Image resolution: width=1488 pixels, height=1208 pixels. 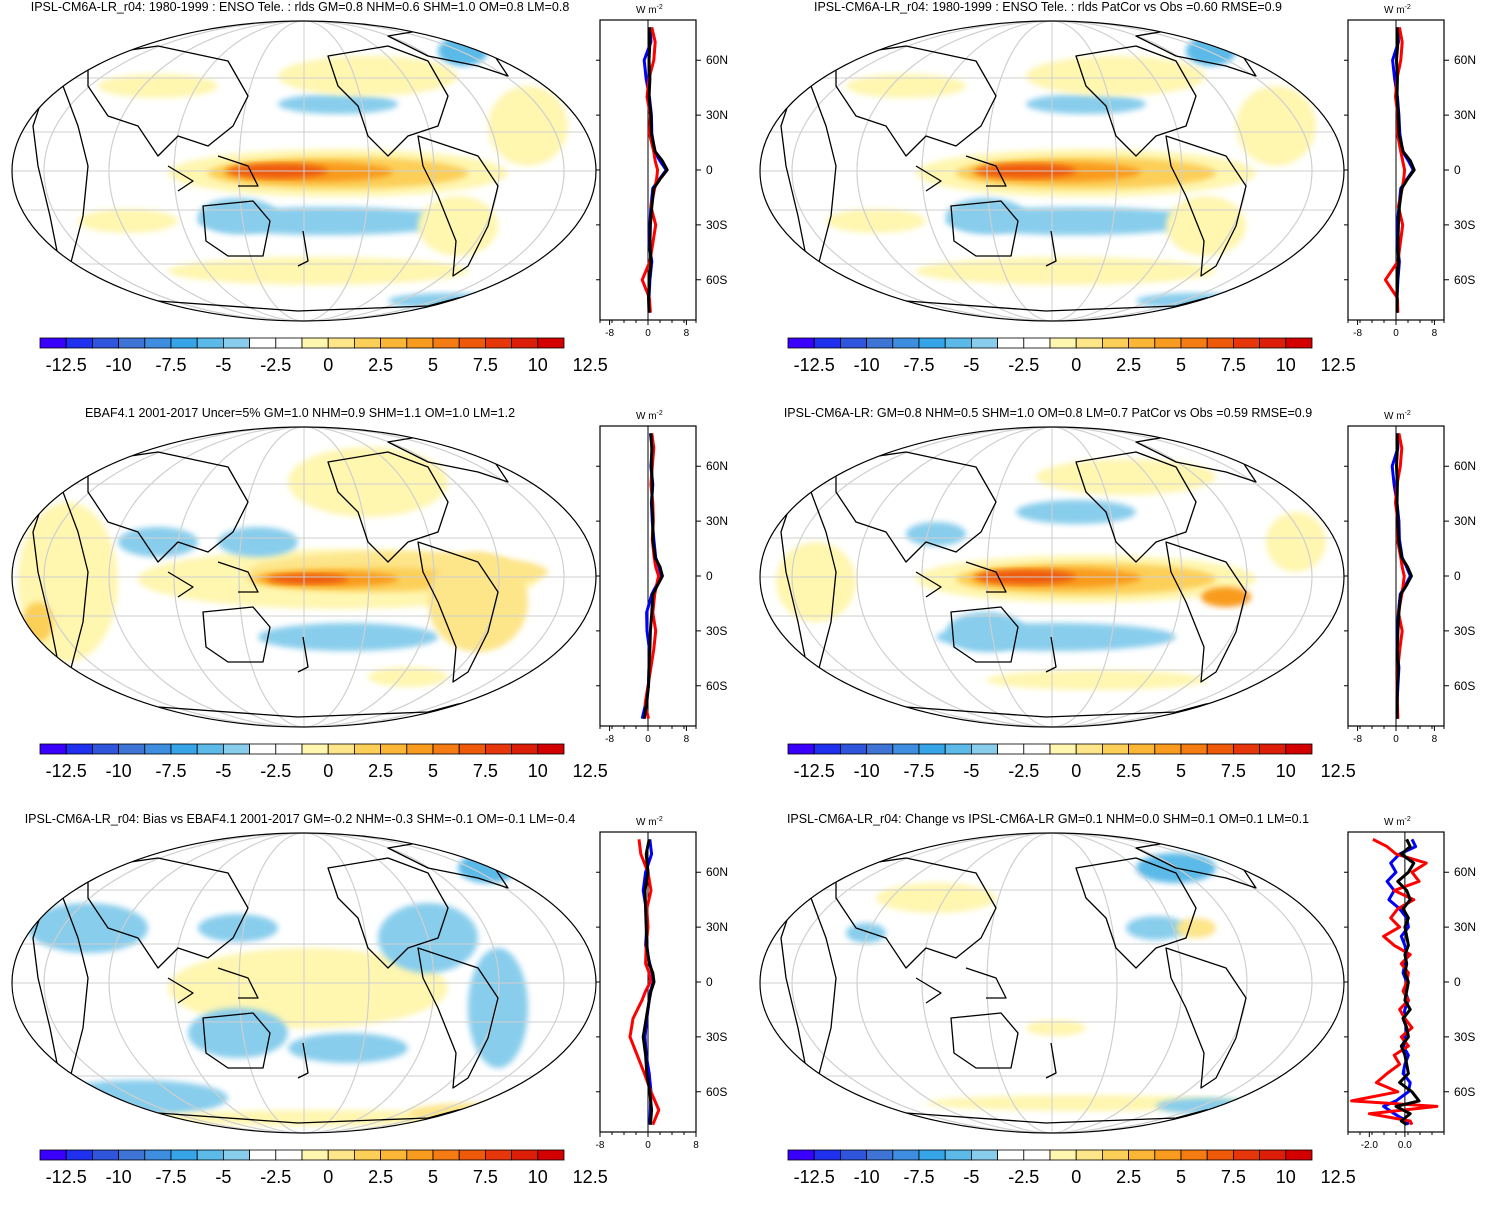 I want to click on lat-label: 60N, so click(x=1465, y=60).